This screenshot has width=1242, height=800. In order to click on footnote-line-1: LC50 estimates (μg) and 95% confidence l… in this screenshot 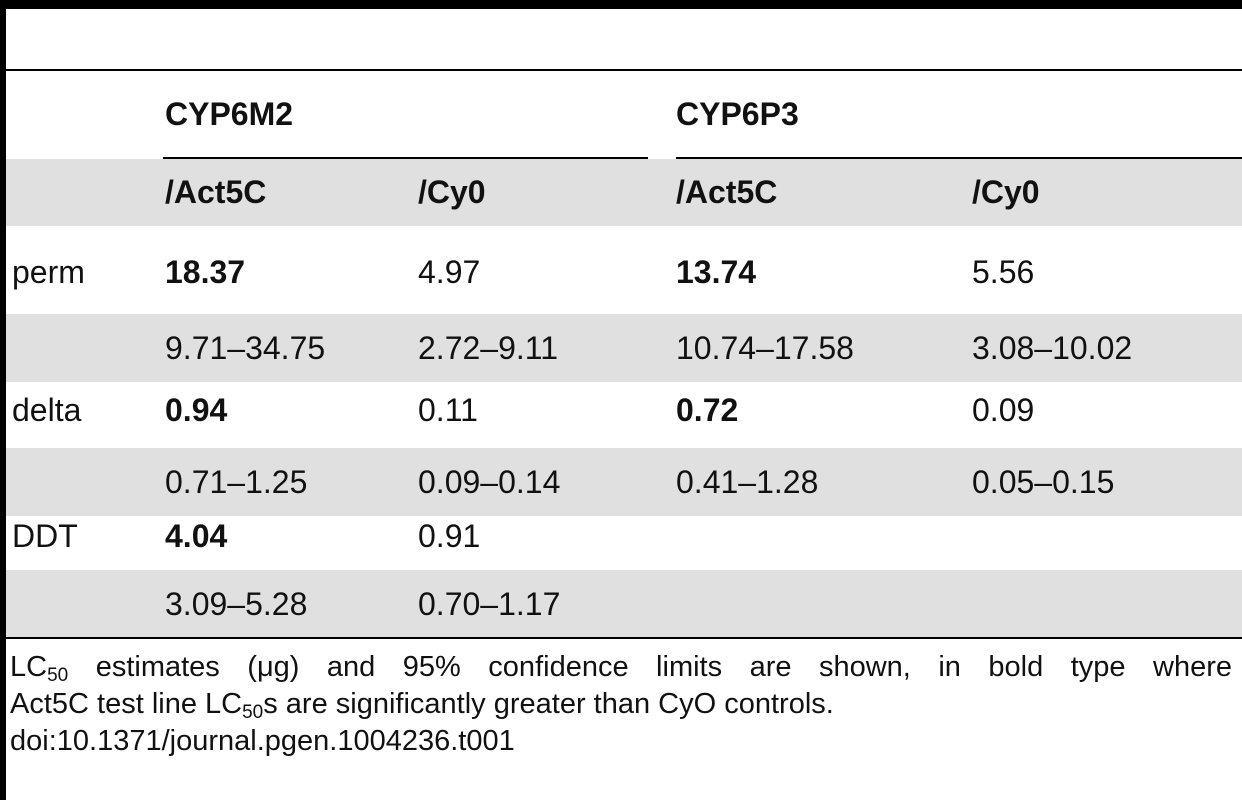, I will do `click(621, 668)`.